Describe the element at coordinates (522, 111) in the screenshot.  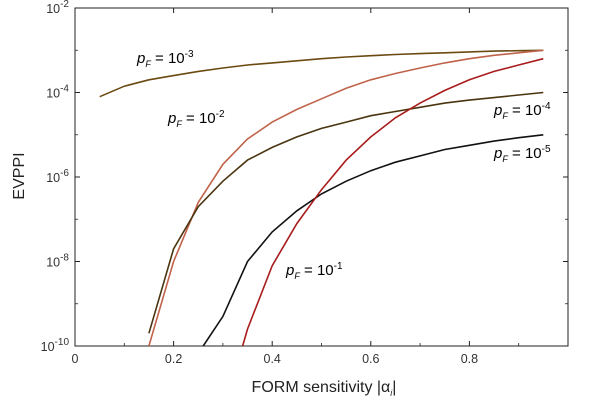
I see `annotation-pf-1e-4: pF = 10-4` at that location.